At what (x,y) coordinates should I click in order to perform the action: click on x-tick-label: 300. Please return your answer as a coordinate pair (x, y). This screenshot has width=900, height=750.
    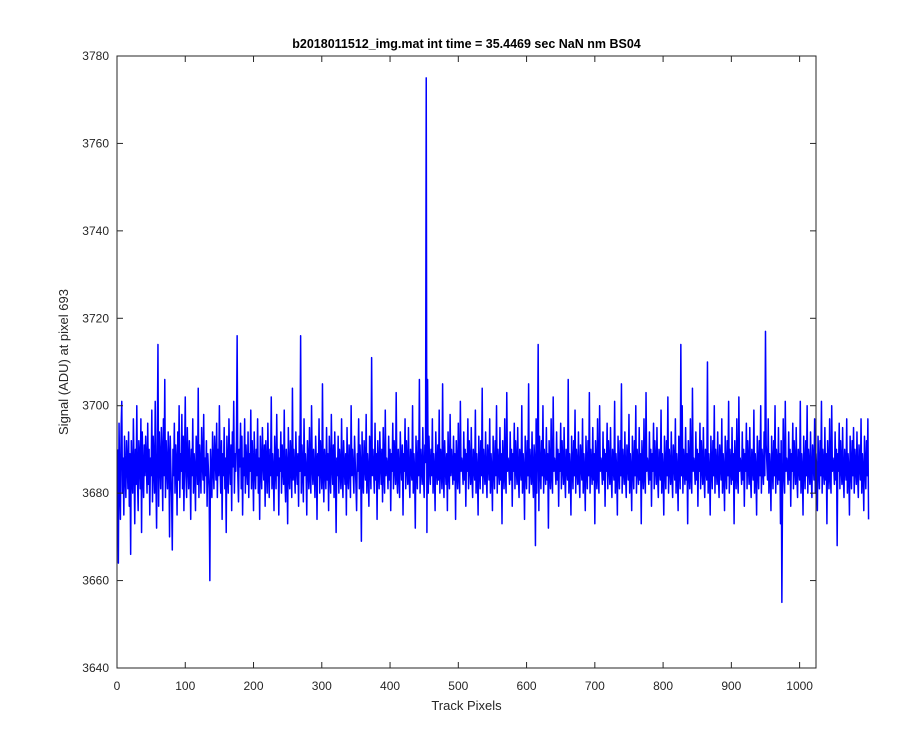
    Looking at the image, I should click on (322, 686).